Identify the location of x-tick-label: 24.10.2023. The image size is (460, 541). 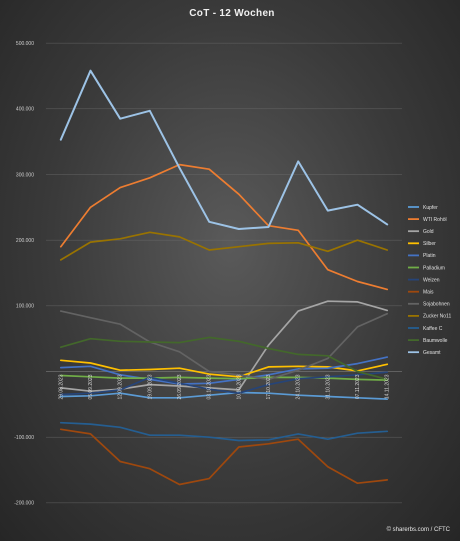
(299, 386).